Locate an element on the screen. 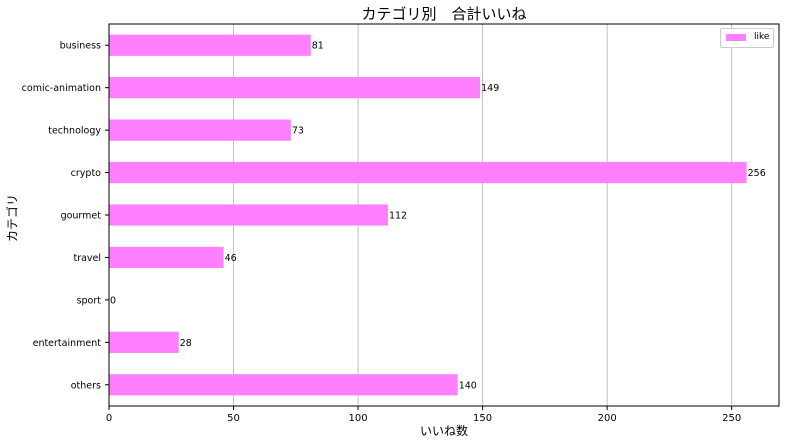 This screenshot has height=443, width=788. bar-travel is located at coordinates (166, 257).